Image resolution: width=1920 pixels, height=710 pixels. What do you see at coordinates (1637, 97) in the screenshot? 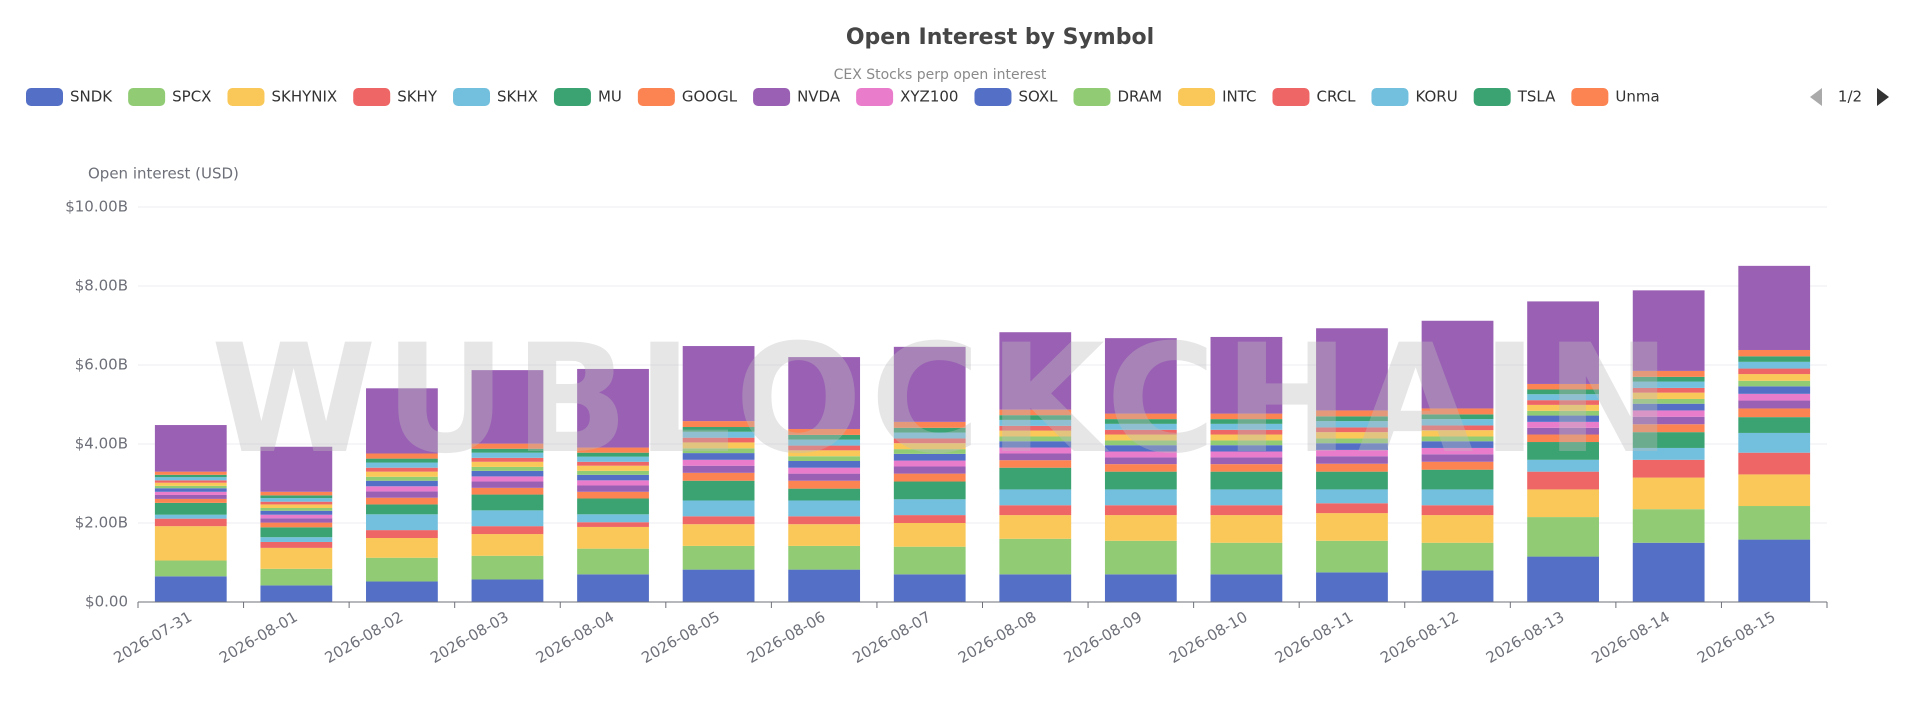
I see `legend-label: Unma` at bounding box center [1637, 97].